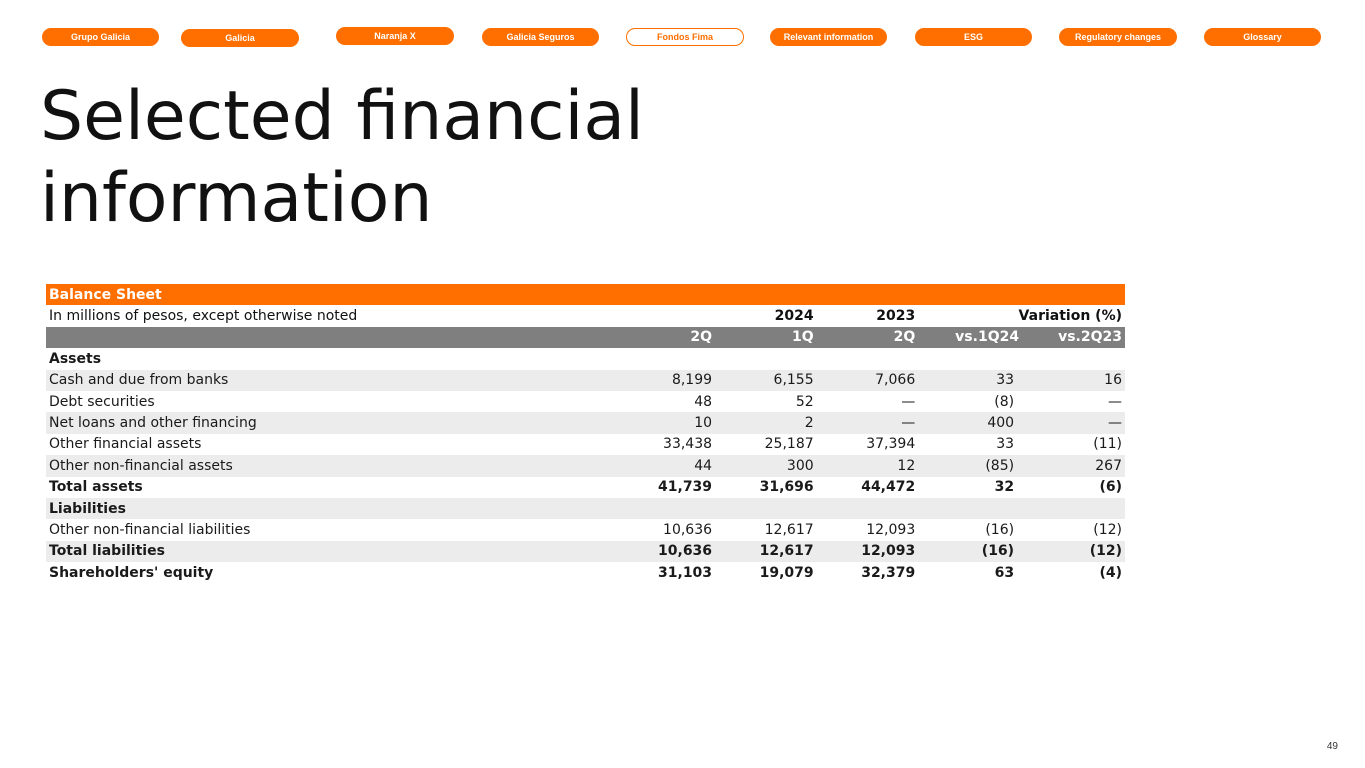  Describe the element at coordinates (970, 423) in the screenshot. I see `table-cell: 400` at that location.